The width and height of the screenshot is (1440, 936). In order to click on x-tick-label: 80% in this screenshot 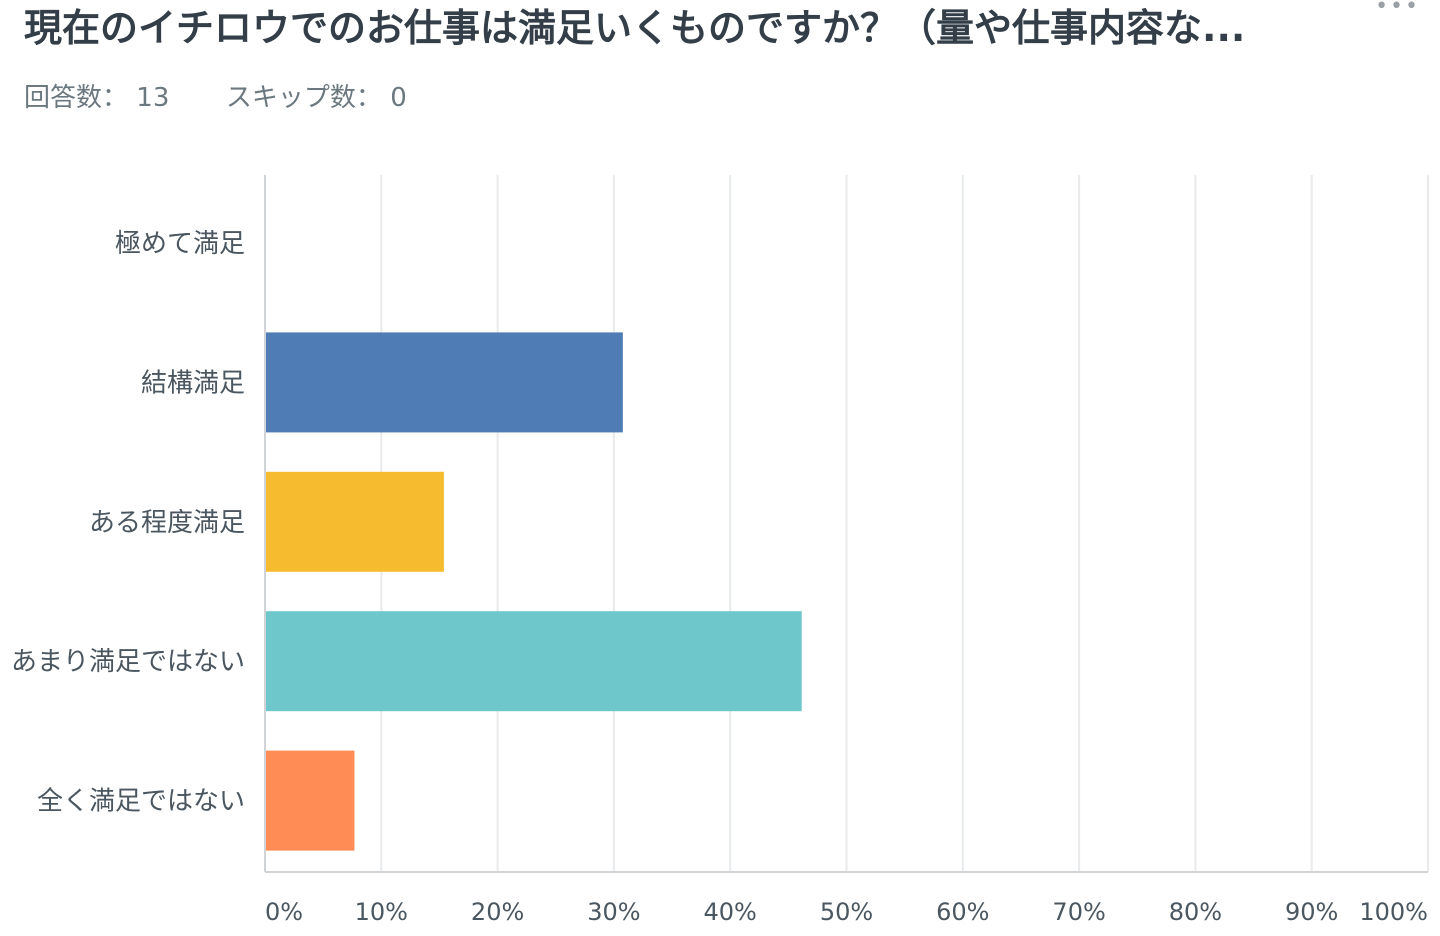, I will do `click(1195, 912)`.